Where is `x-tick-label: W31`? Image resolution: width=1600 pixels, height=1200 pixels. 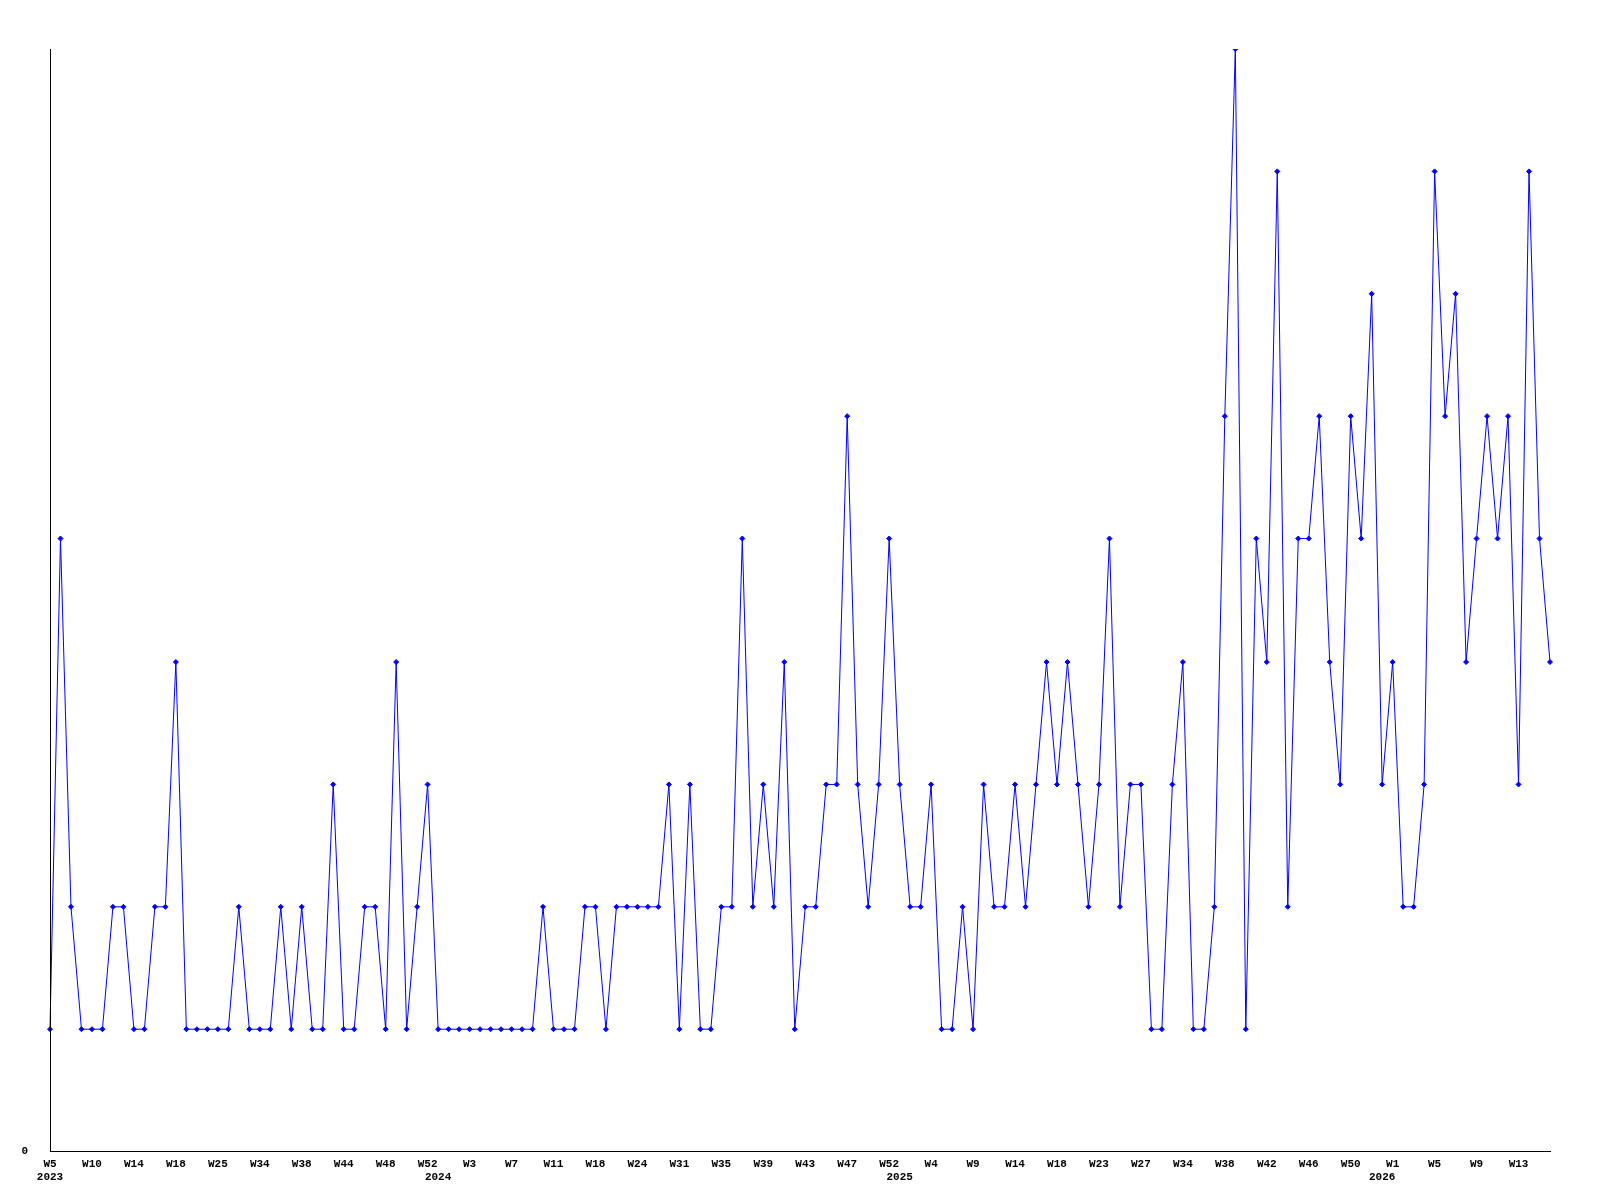 x-tick-label: W31 is located at coordinates (679, 1163).